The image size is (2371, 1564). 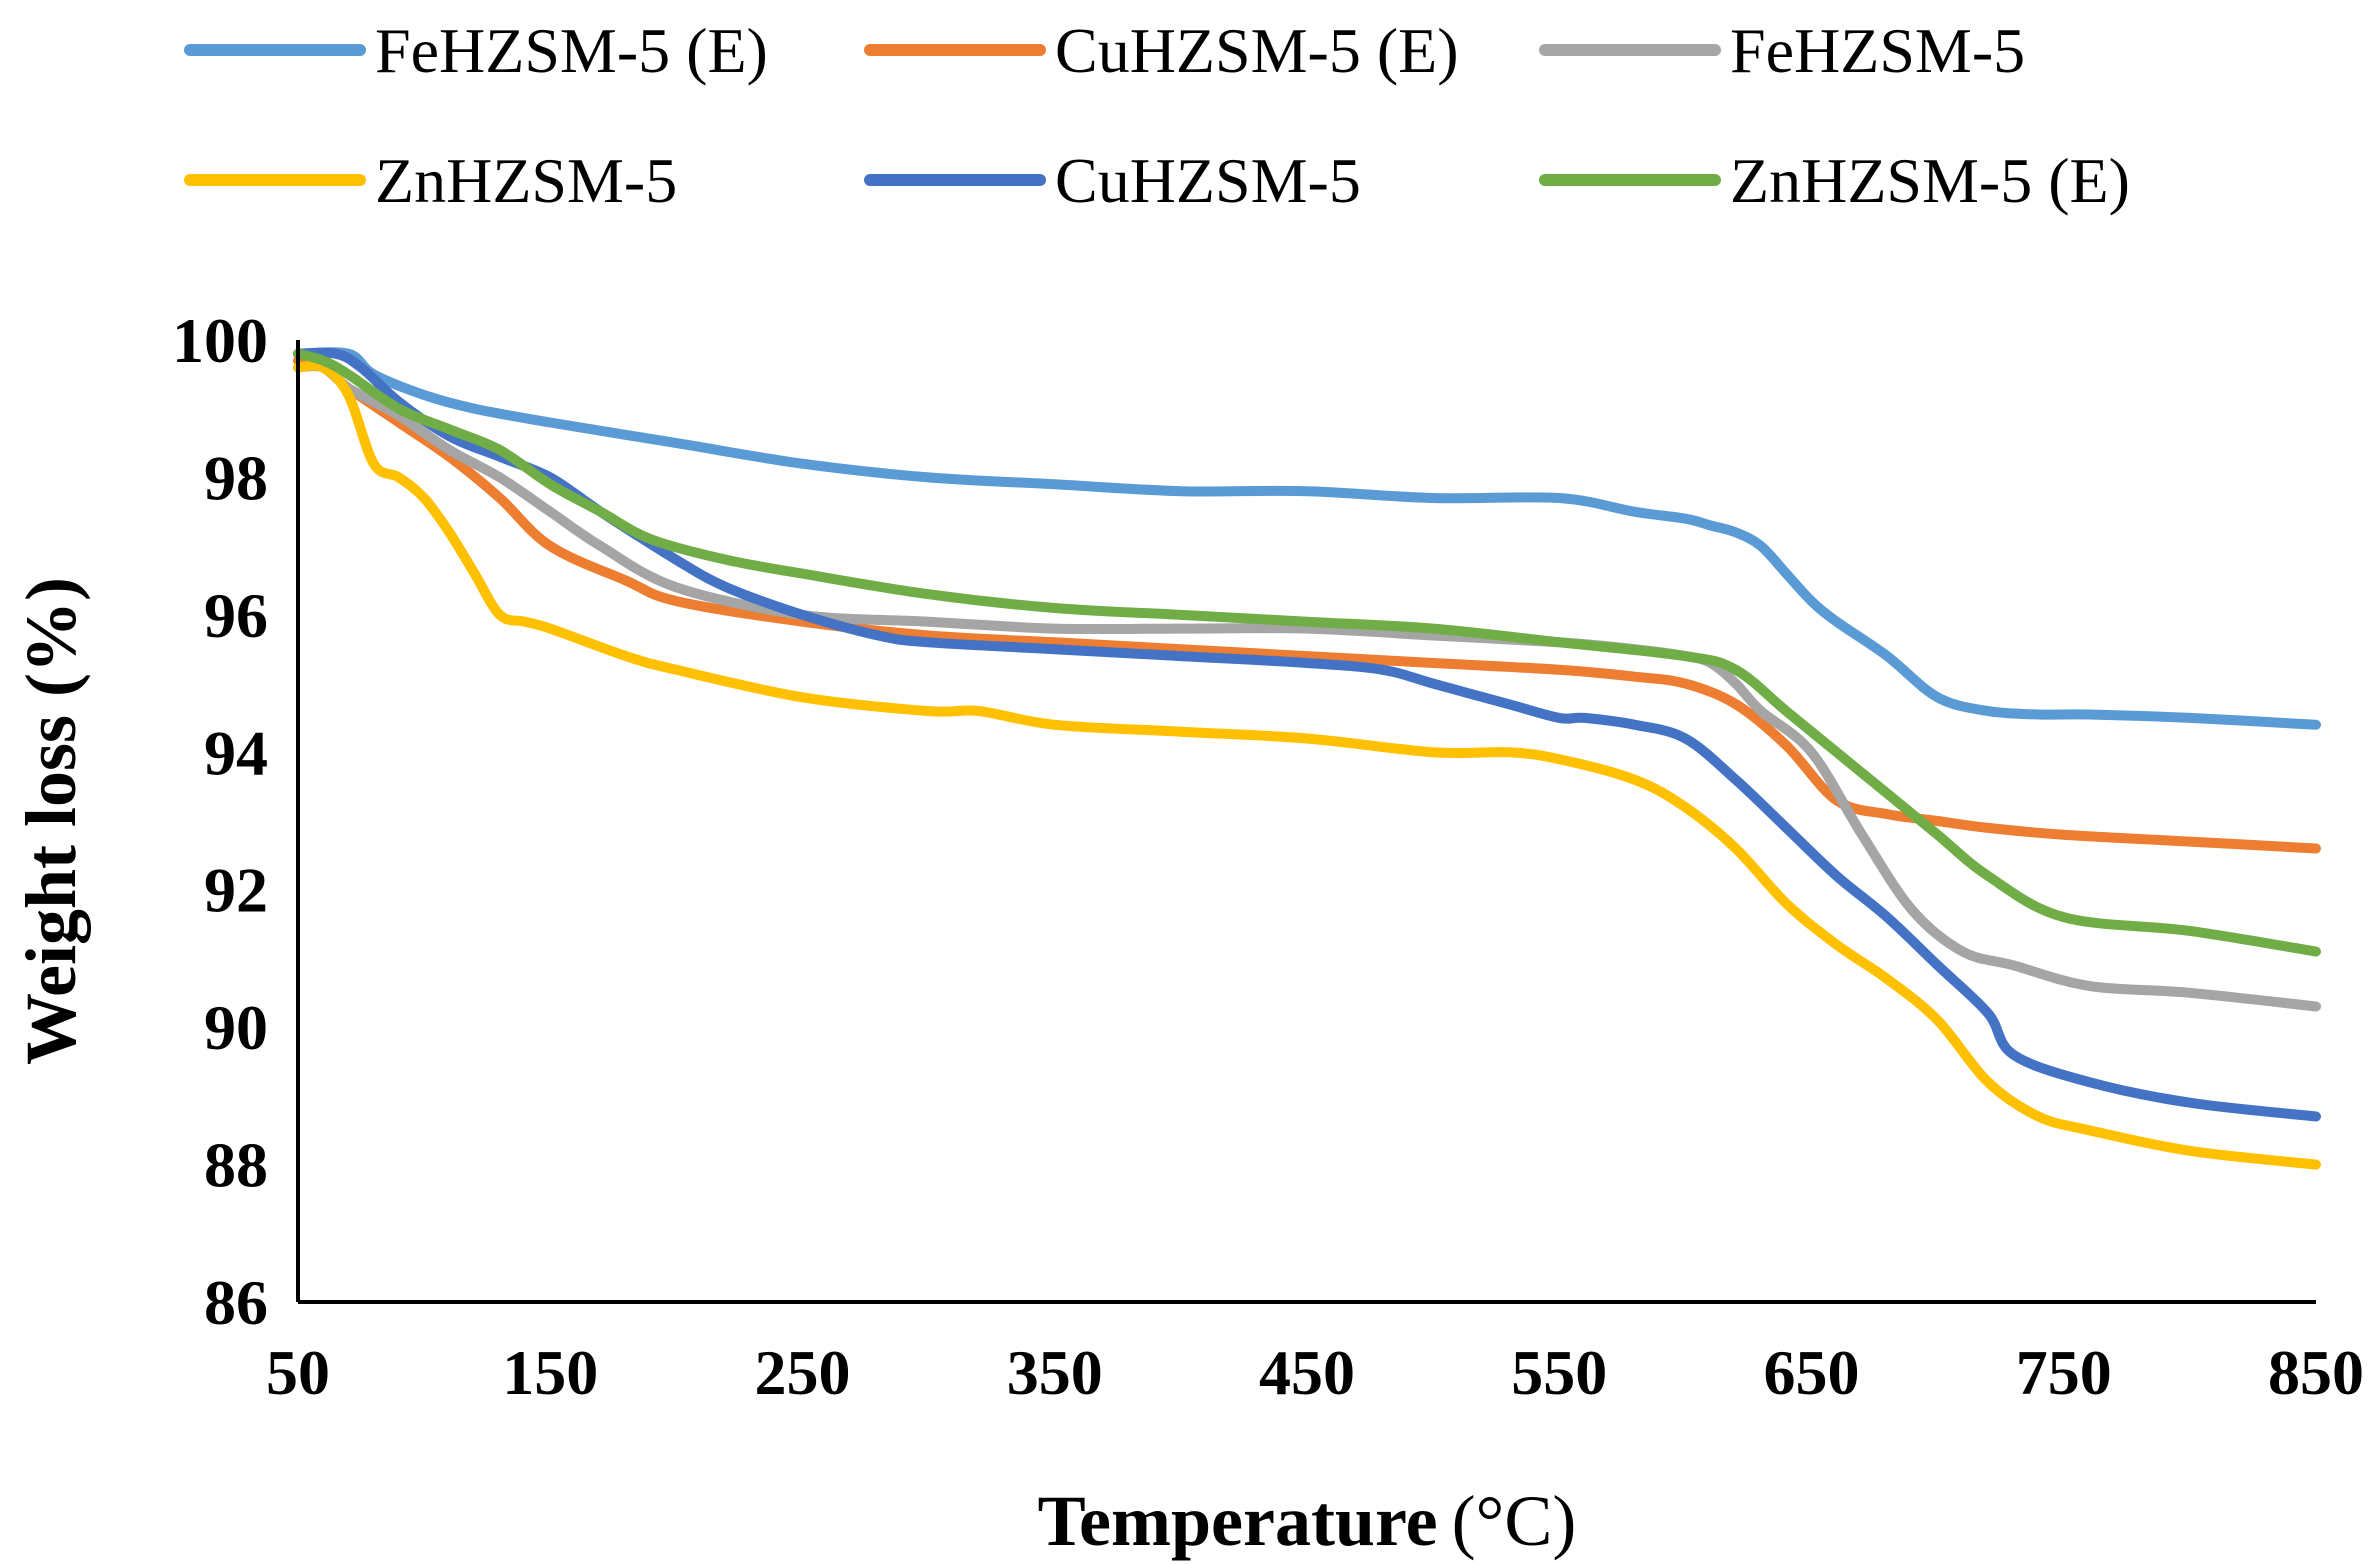 I want to click on y-axis-title: Weight loss (%), so click(x=51, y=821).